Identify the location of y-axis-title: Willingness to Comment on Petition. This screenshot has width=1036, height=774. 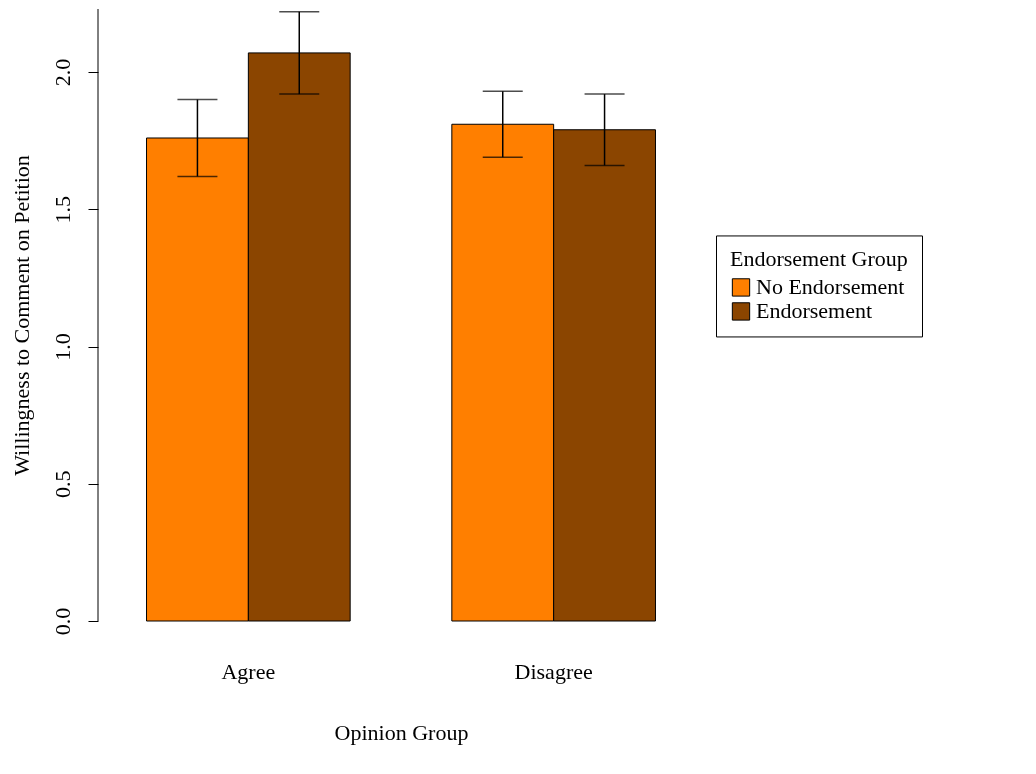
(21, 315).